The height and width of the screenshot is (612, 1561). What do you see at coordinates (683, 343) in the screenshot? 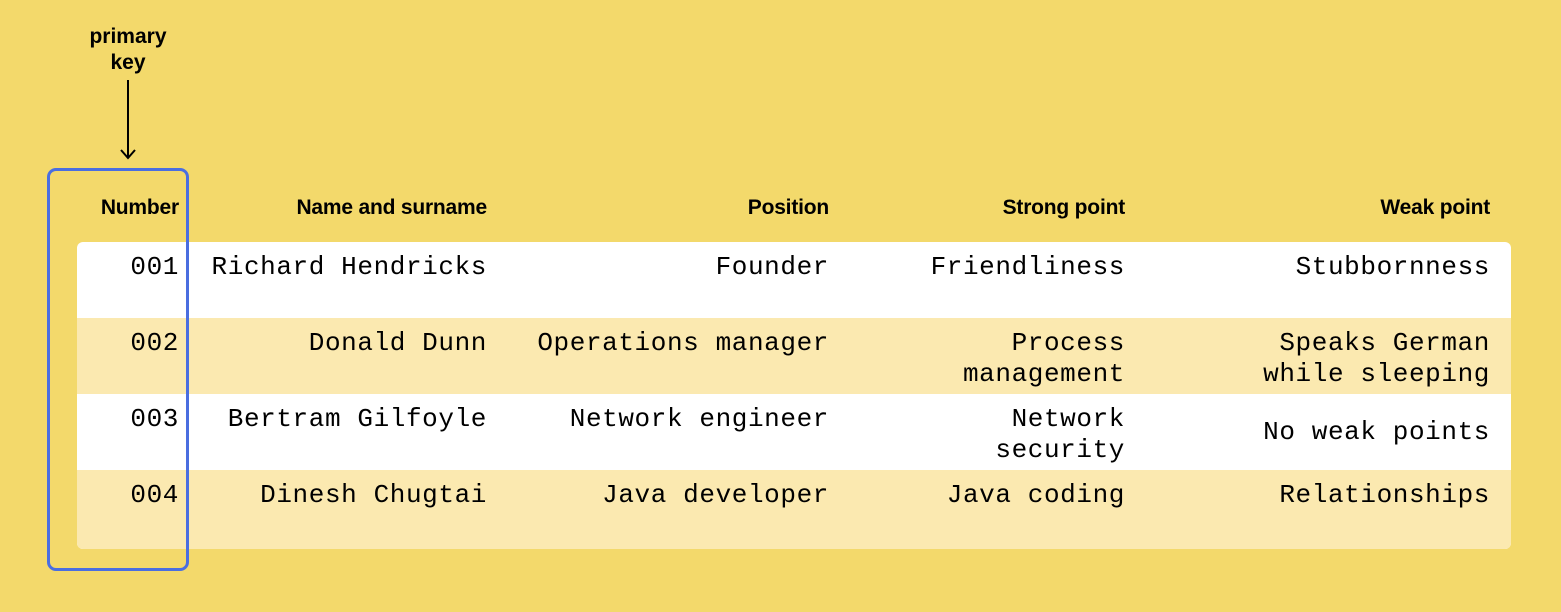
I see `cell-position: Operations manager` at bounding box center [683, 343].